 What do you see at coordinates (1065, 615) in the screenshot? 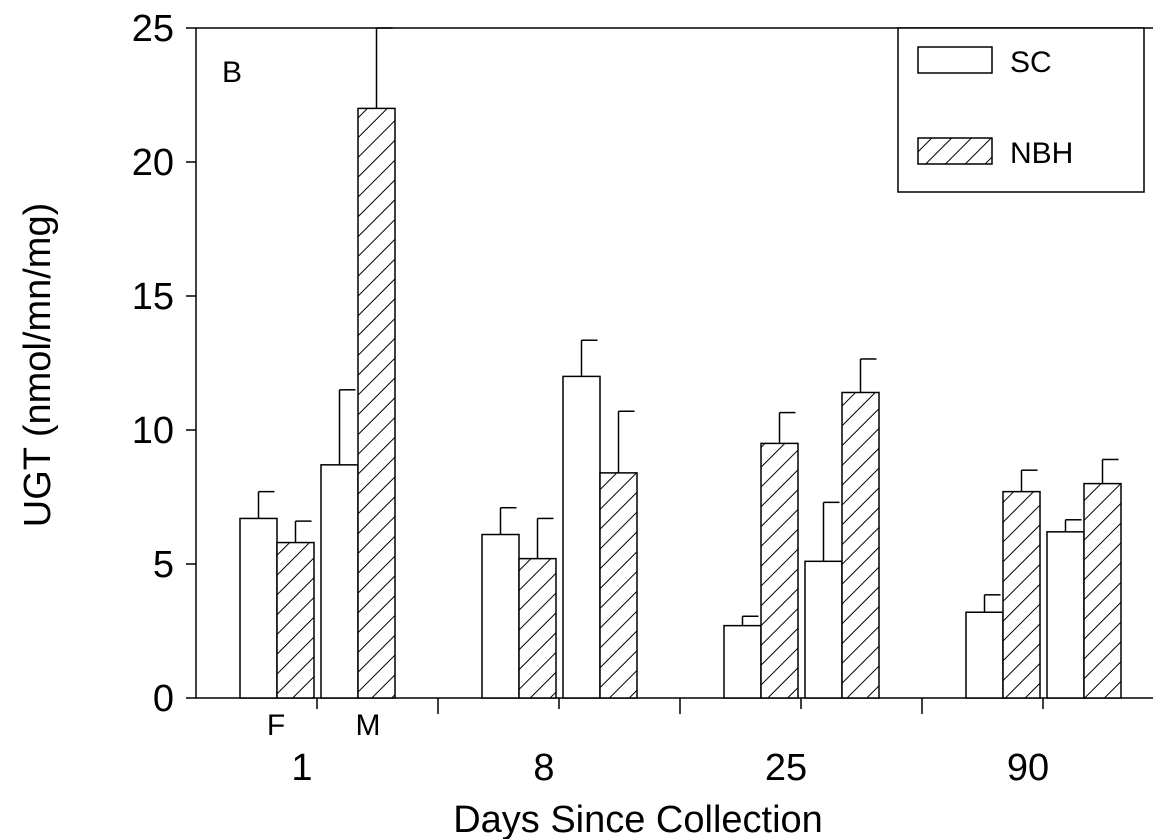
I see `bar-sc-m-day90` at bounding box center [1065, 615].